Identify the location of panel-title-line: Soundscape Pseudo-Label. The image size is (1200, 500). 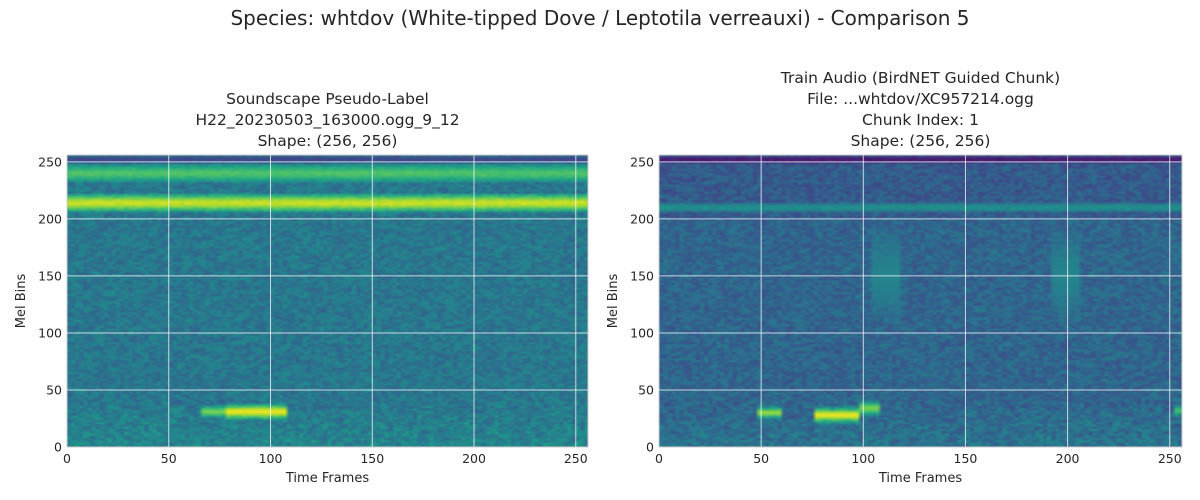
(327, 99).